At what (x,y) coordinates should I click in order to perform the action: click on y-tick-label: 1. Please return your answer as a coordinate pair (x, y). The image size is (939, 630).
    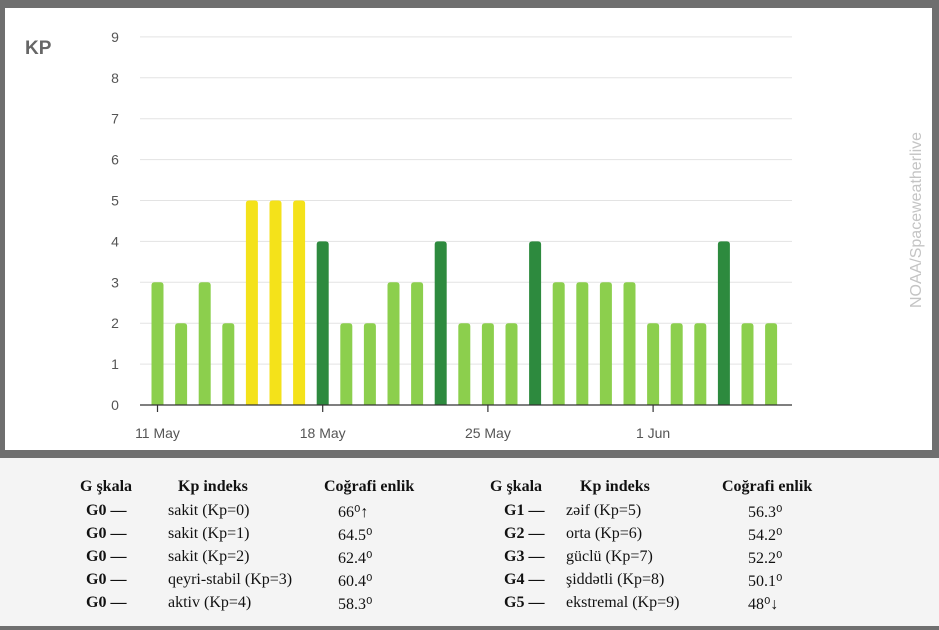
    Looking at the image, I should click on (115, 364).